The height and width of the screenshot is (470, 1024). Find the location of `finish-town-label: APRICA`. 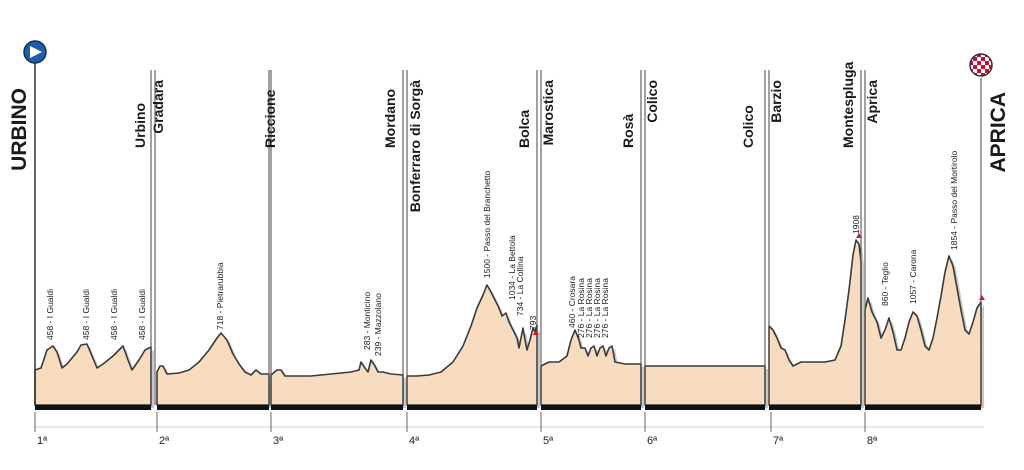

finish-town-label: APRICA is located at coordinates (998, 132).